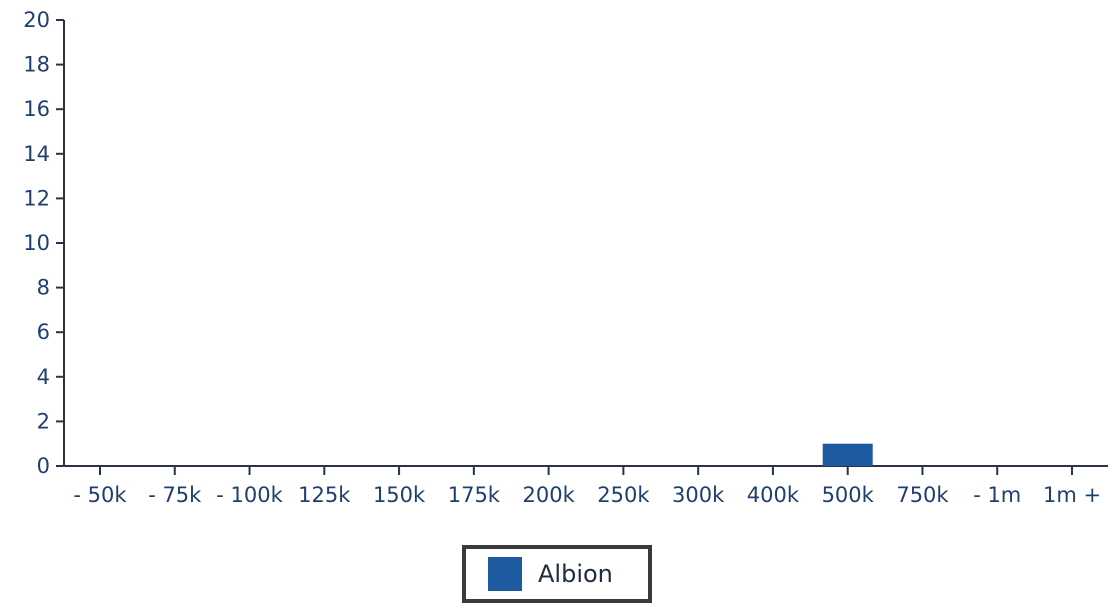 The image size is (1110, 609). I want to click on y-tick-label: 18, so click(36, 65).